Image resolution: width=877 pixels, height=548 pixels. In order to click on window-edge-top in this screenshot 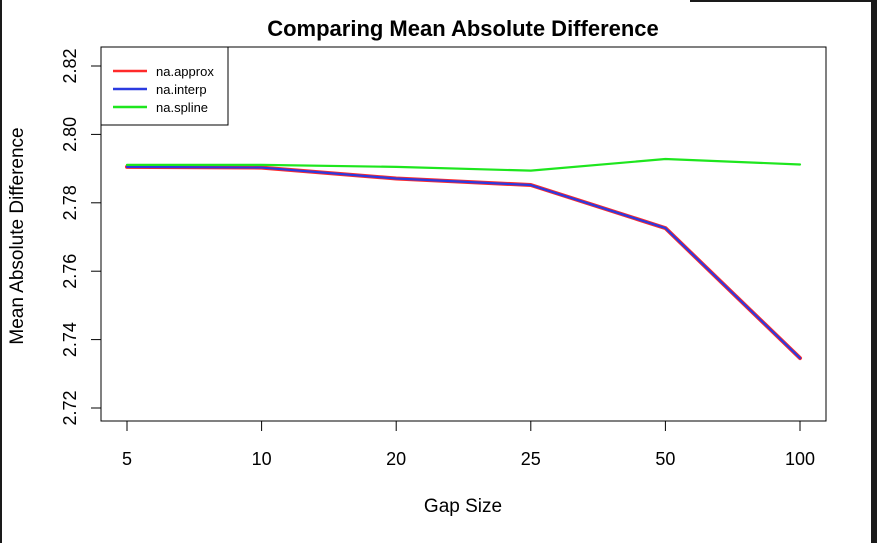, I will do `click(783, 1)`.